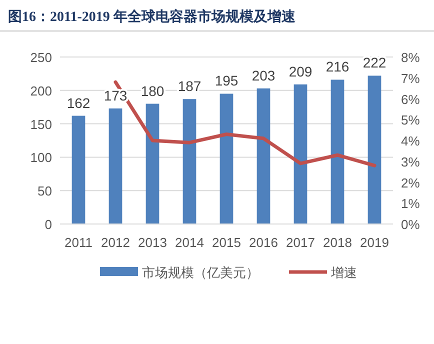 The width and height of the screenshot is (434, 344). Describe the element at coordinates (338, 66) in the screenshot. I see `data-label: 216` at that location.